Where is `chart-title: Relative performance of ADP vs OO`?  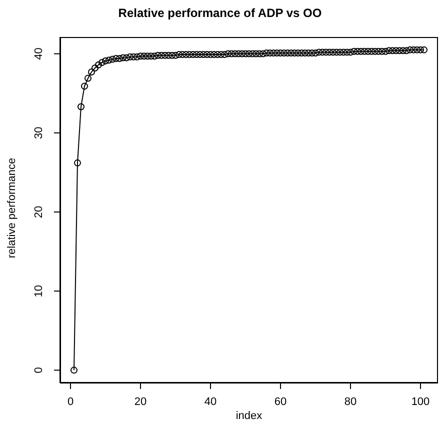 chart-title: Relative performance of ADP vs OO is located at coordinates (220, 13).